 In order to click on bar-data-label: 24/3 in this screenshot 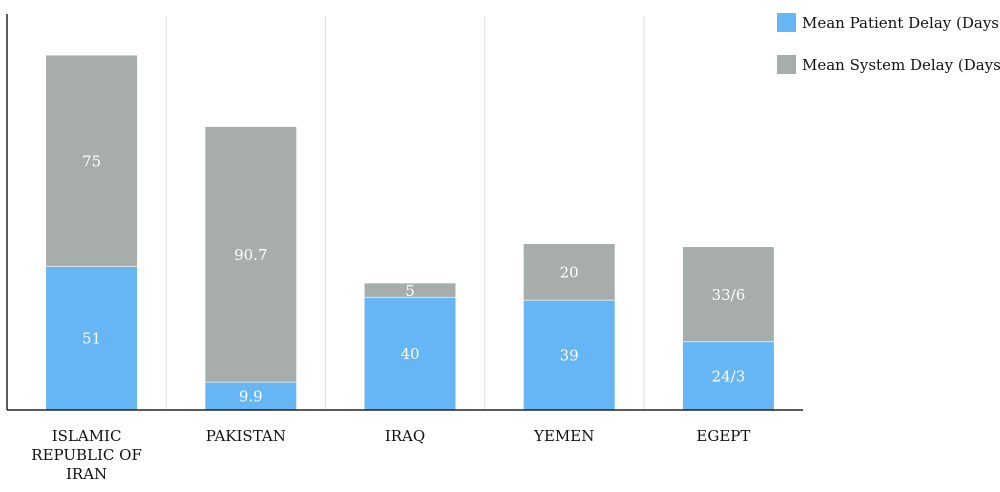, I will do `click(729, 376)`.